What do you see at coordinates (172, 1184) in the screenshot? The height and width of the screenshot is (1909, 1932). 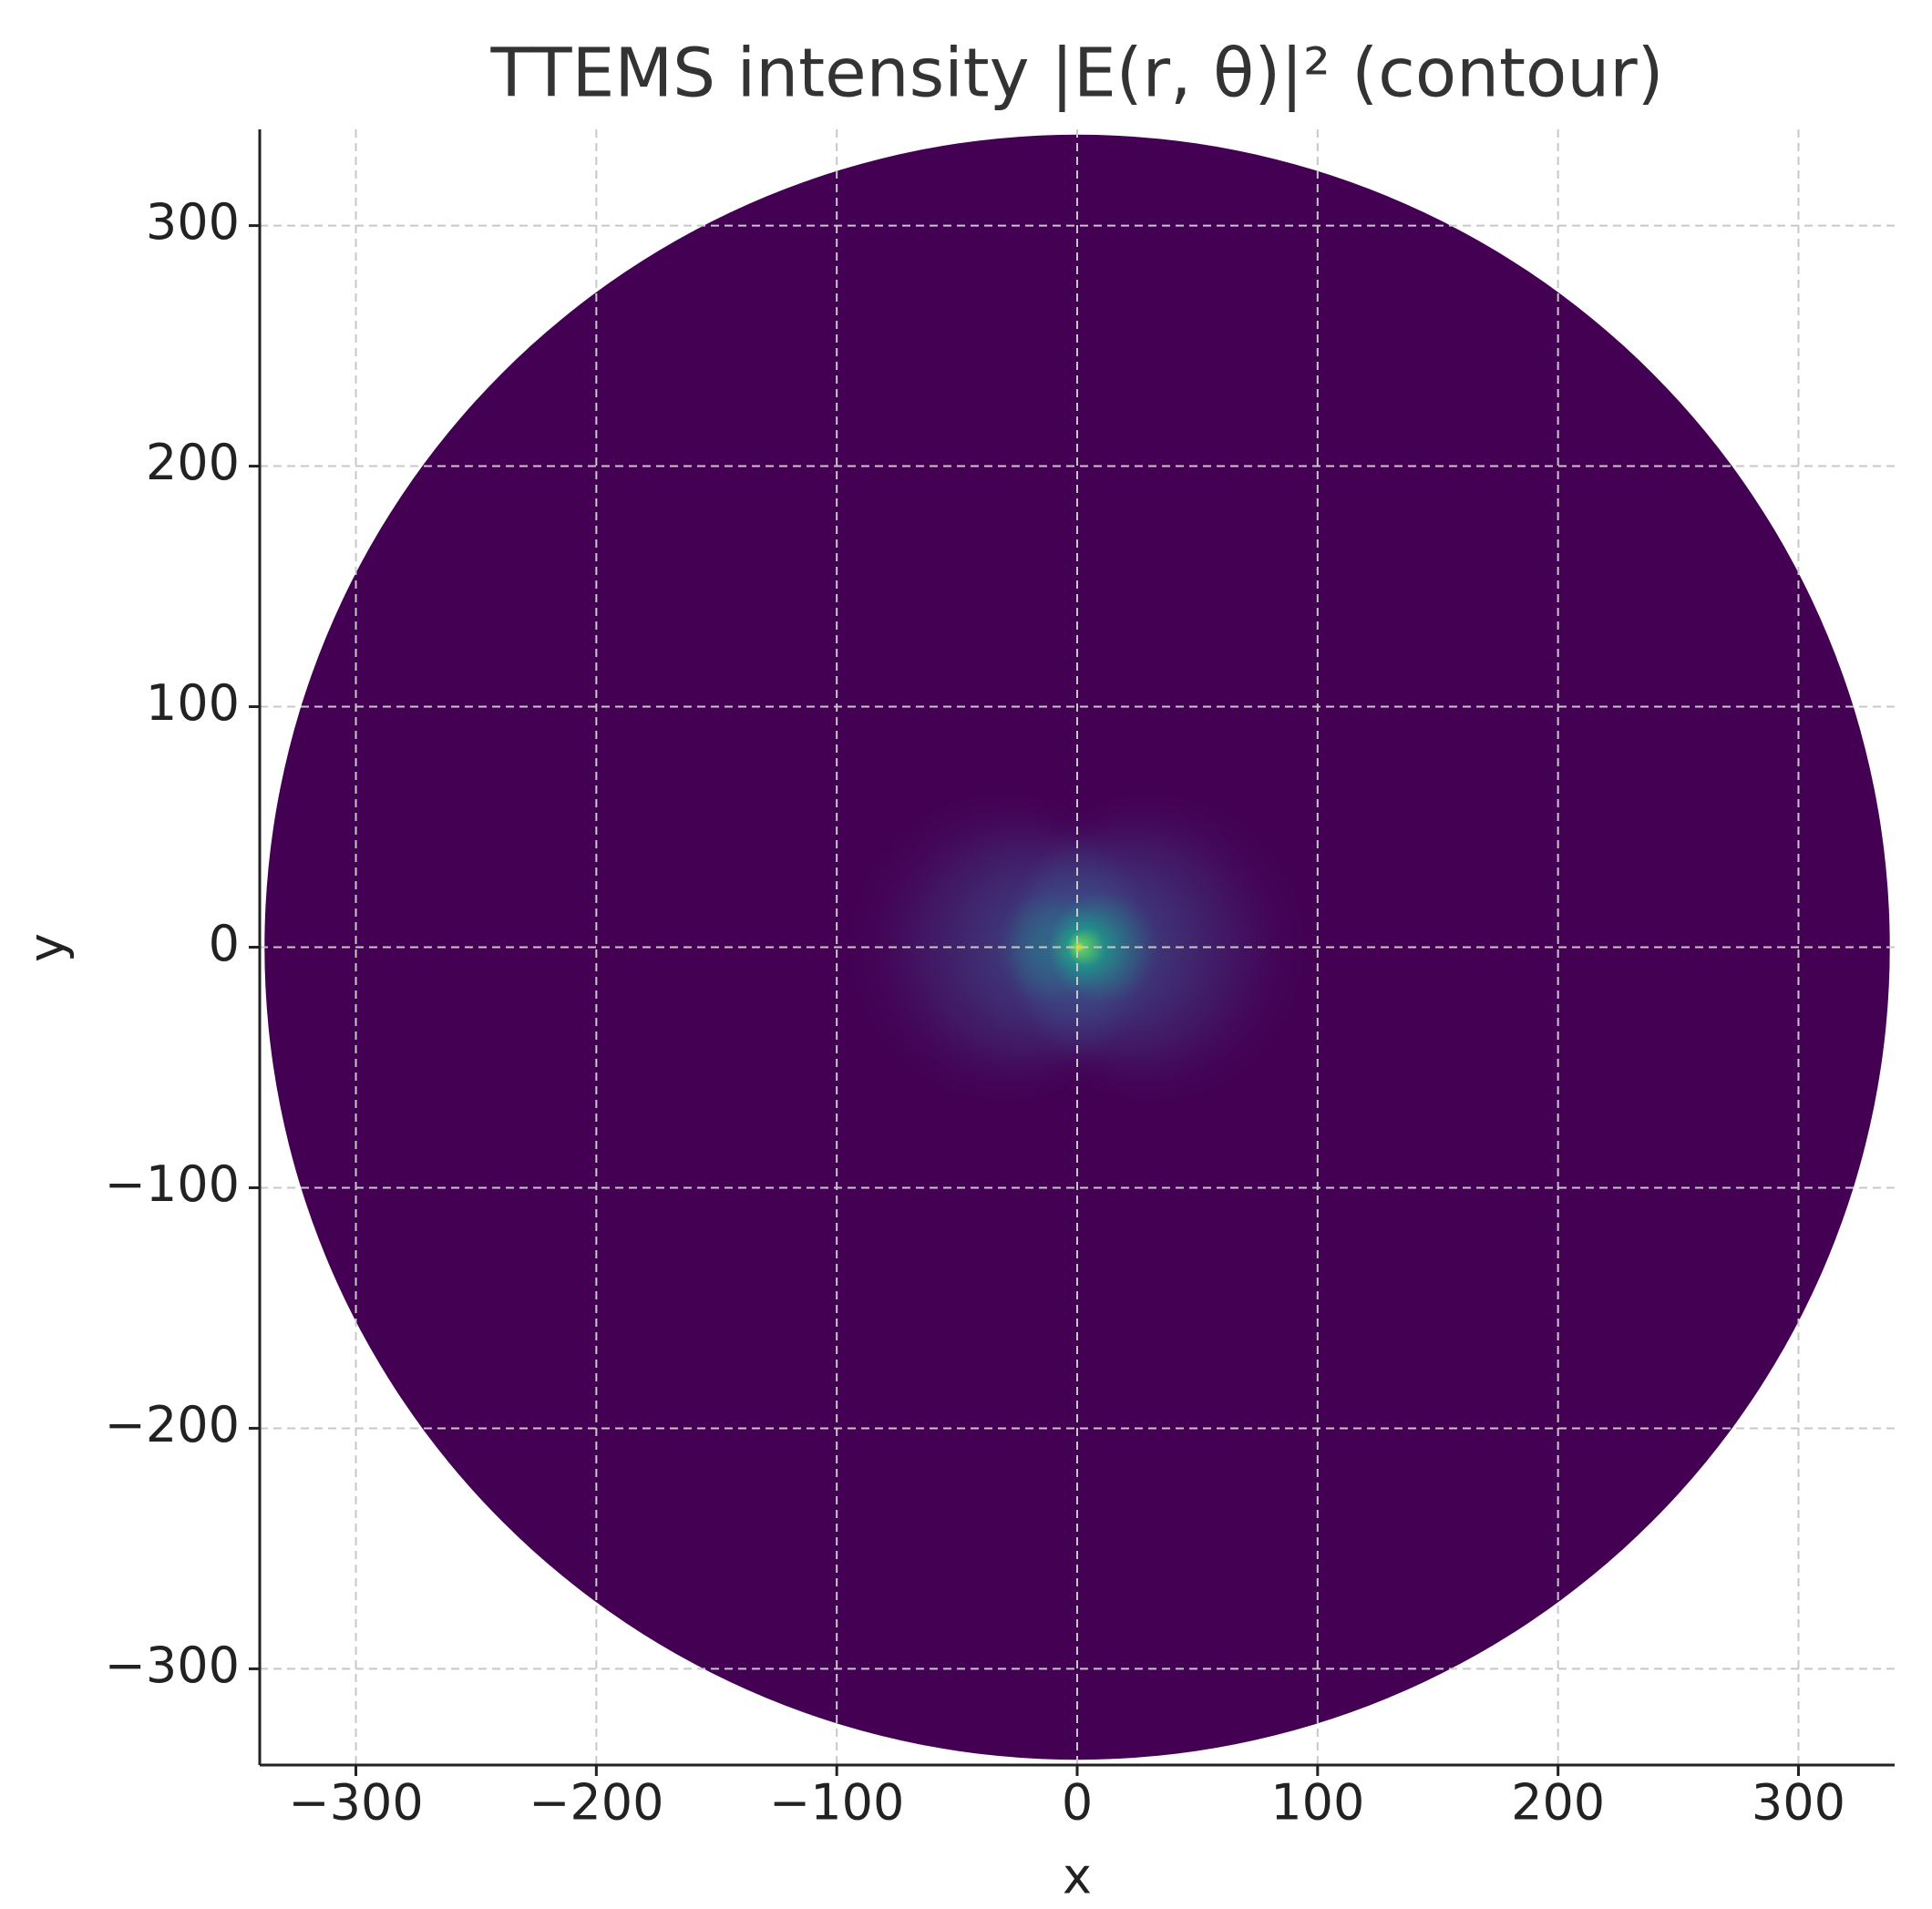 I see `y-tick-label: −100` at bounding box center [172, 1184].